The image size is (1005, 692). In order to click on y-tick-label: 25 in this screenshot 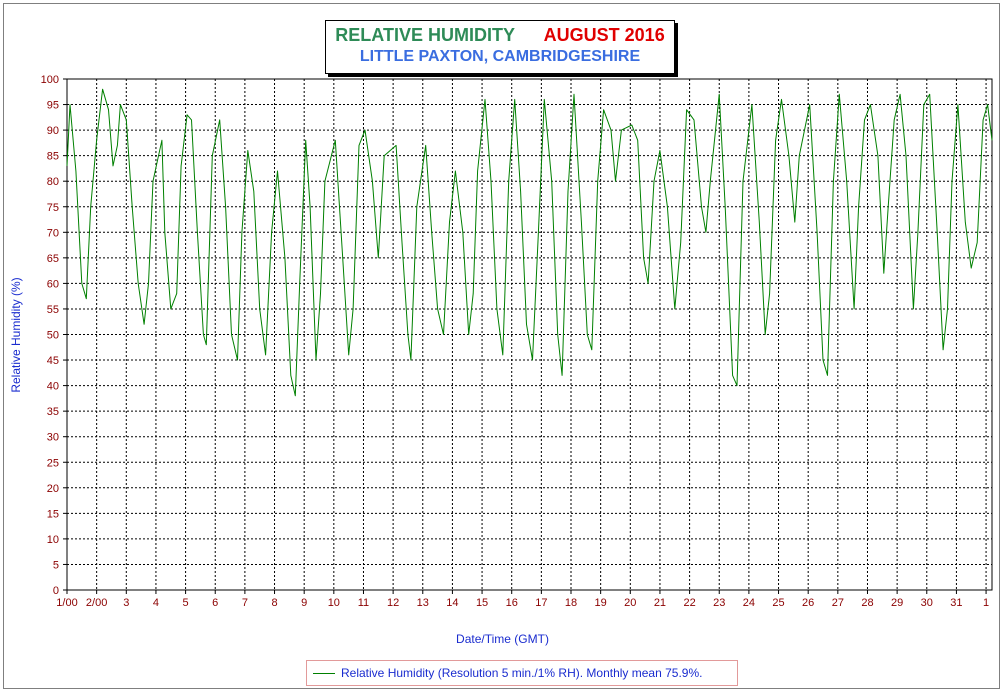, I will do `click(53, 463)`.